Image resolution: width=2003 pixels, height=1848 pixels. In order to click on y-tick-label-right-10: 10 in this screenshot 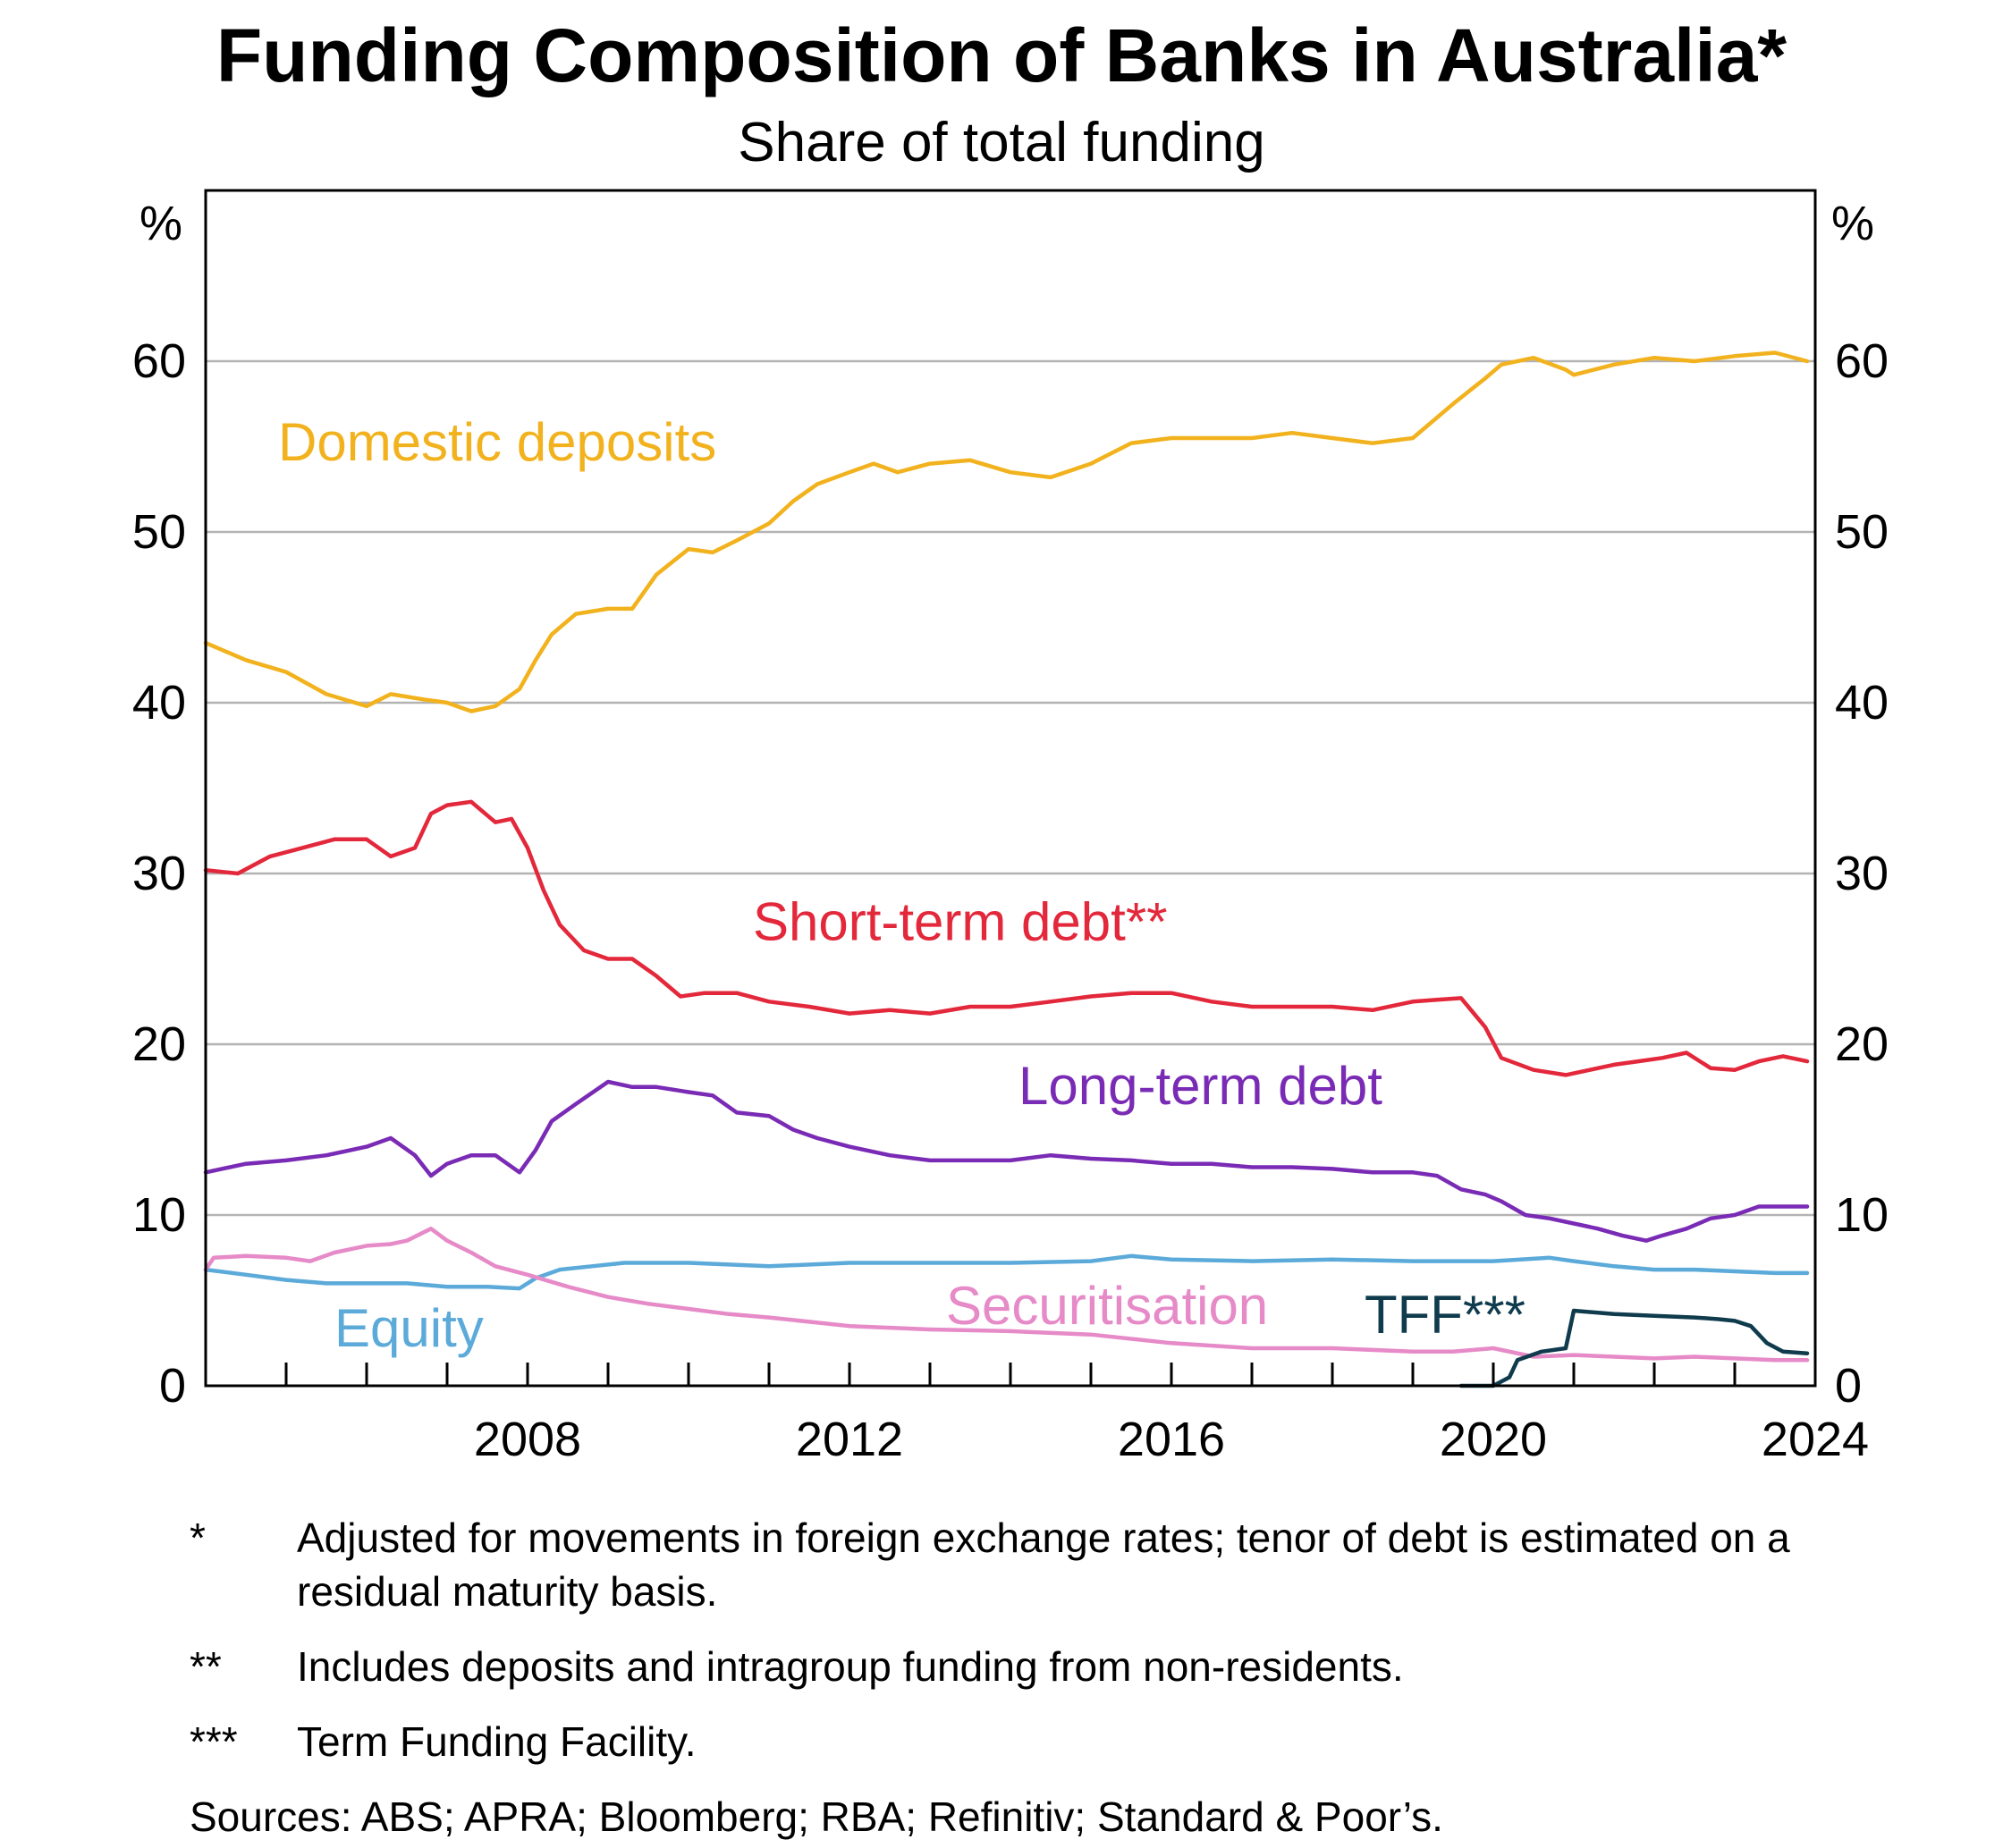, I will do `click(1862, 1215)`.